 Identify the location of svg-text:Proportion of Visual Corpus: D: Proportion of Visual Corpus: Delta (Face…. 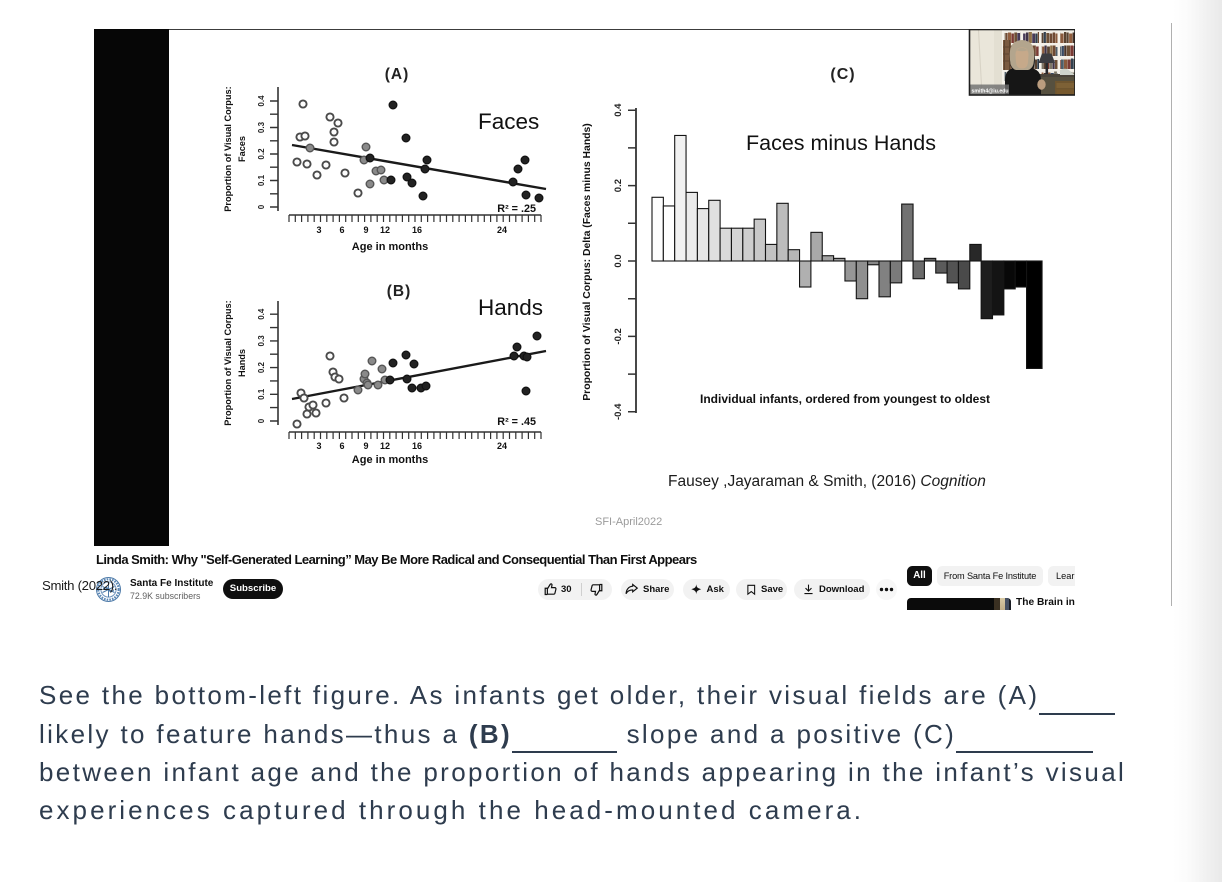
(587, 262).